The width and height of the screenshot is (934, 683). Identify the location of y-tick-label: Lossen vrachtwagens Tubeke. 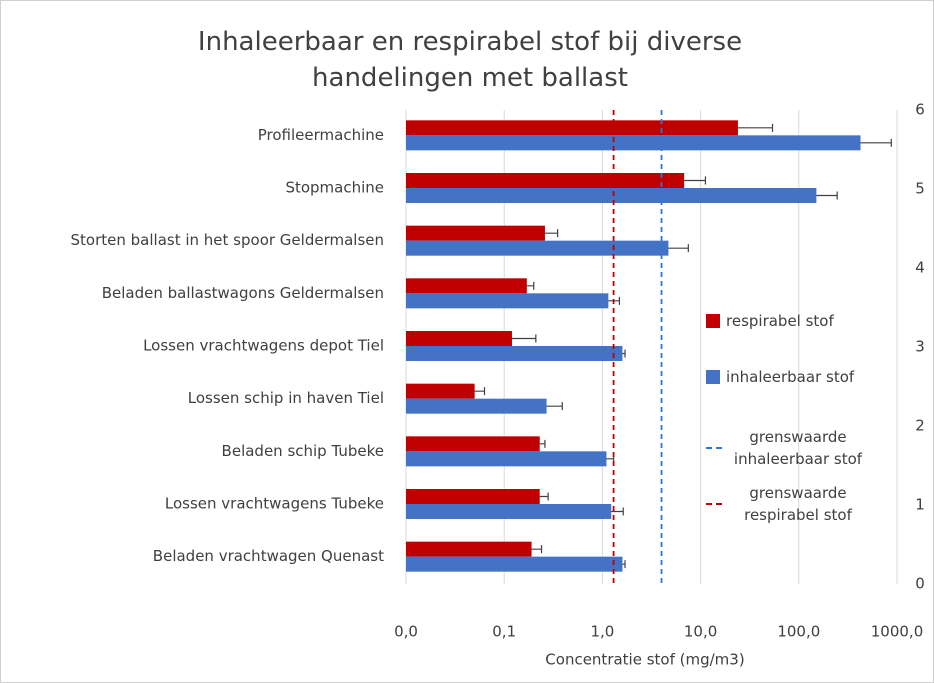
(274, 504).